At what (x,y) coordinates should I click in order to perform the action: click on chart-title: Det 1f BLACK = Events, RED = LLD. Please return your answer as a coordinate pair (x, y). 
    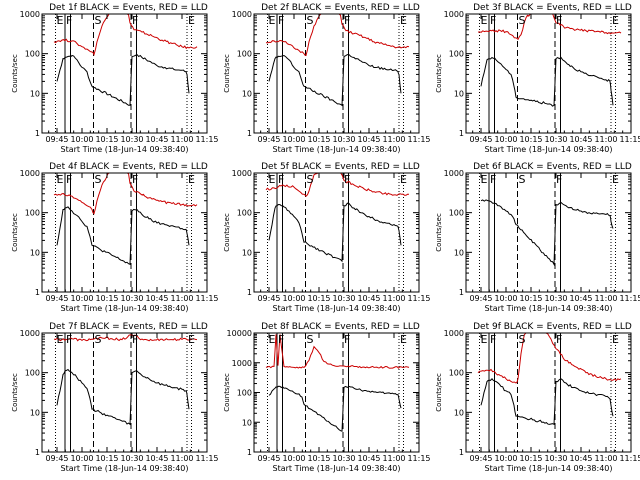
    Looking at the image, I should click on (128, 8).